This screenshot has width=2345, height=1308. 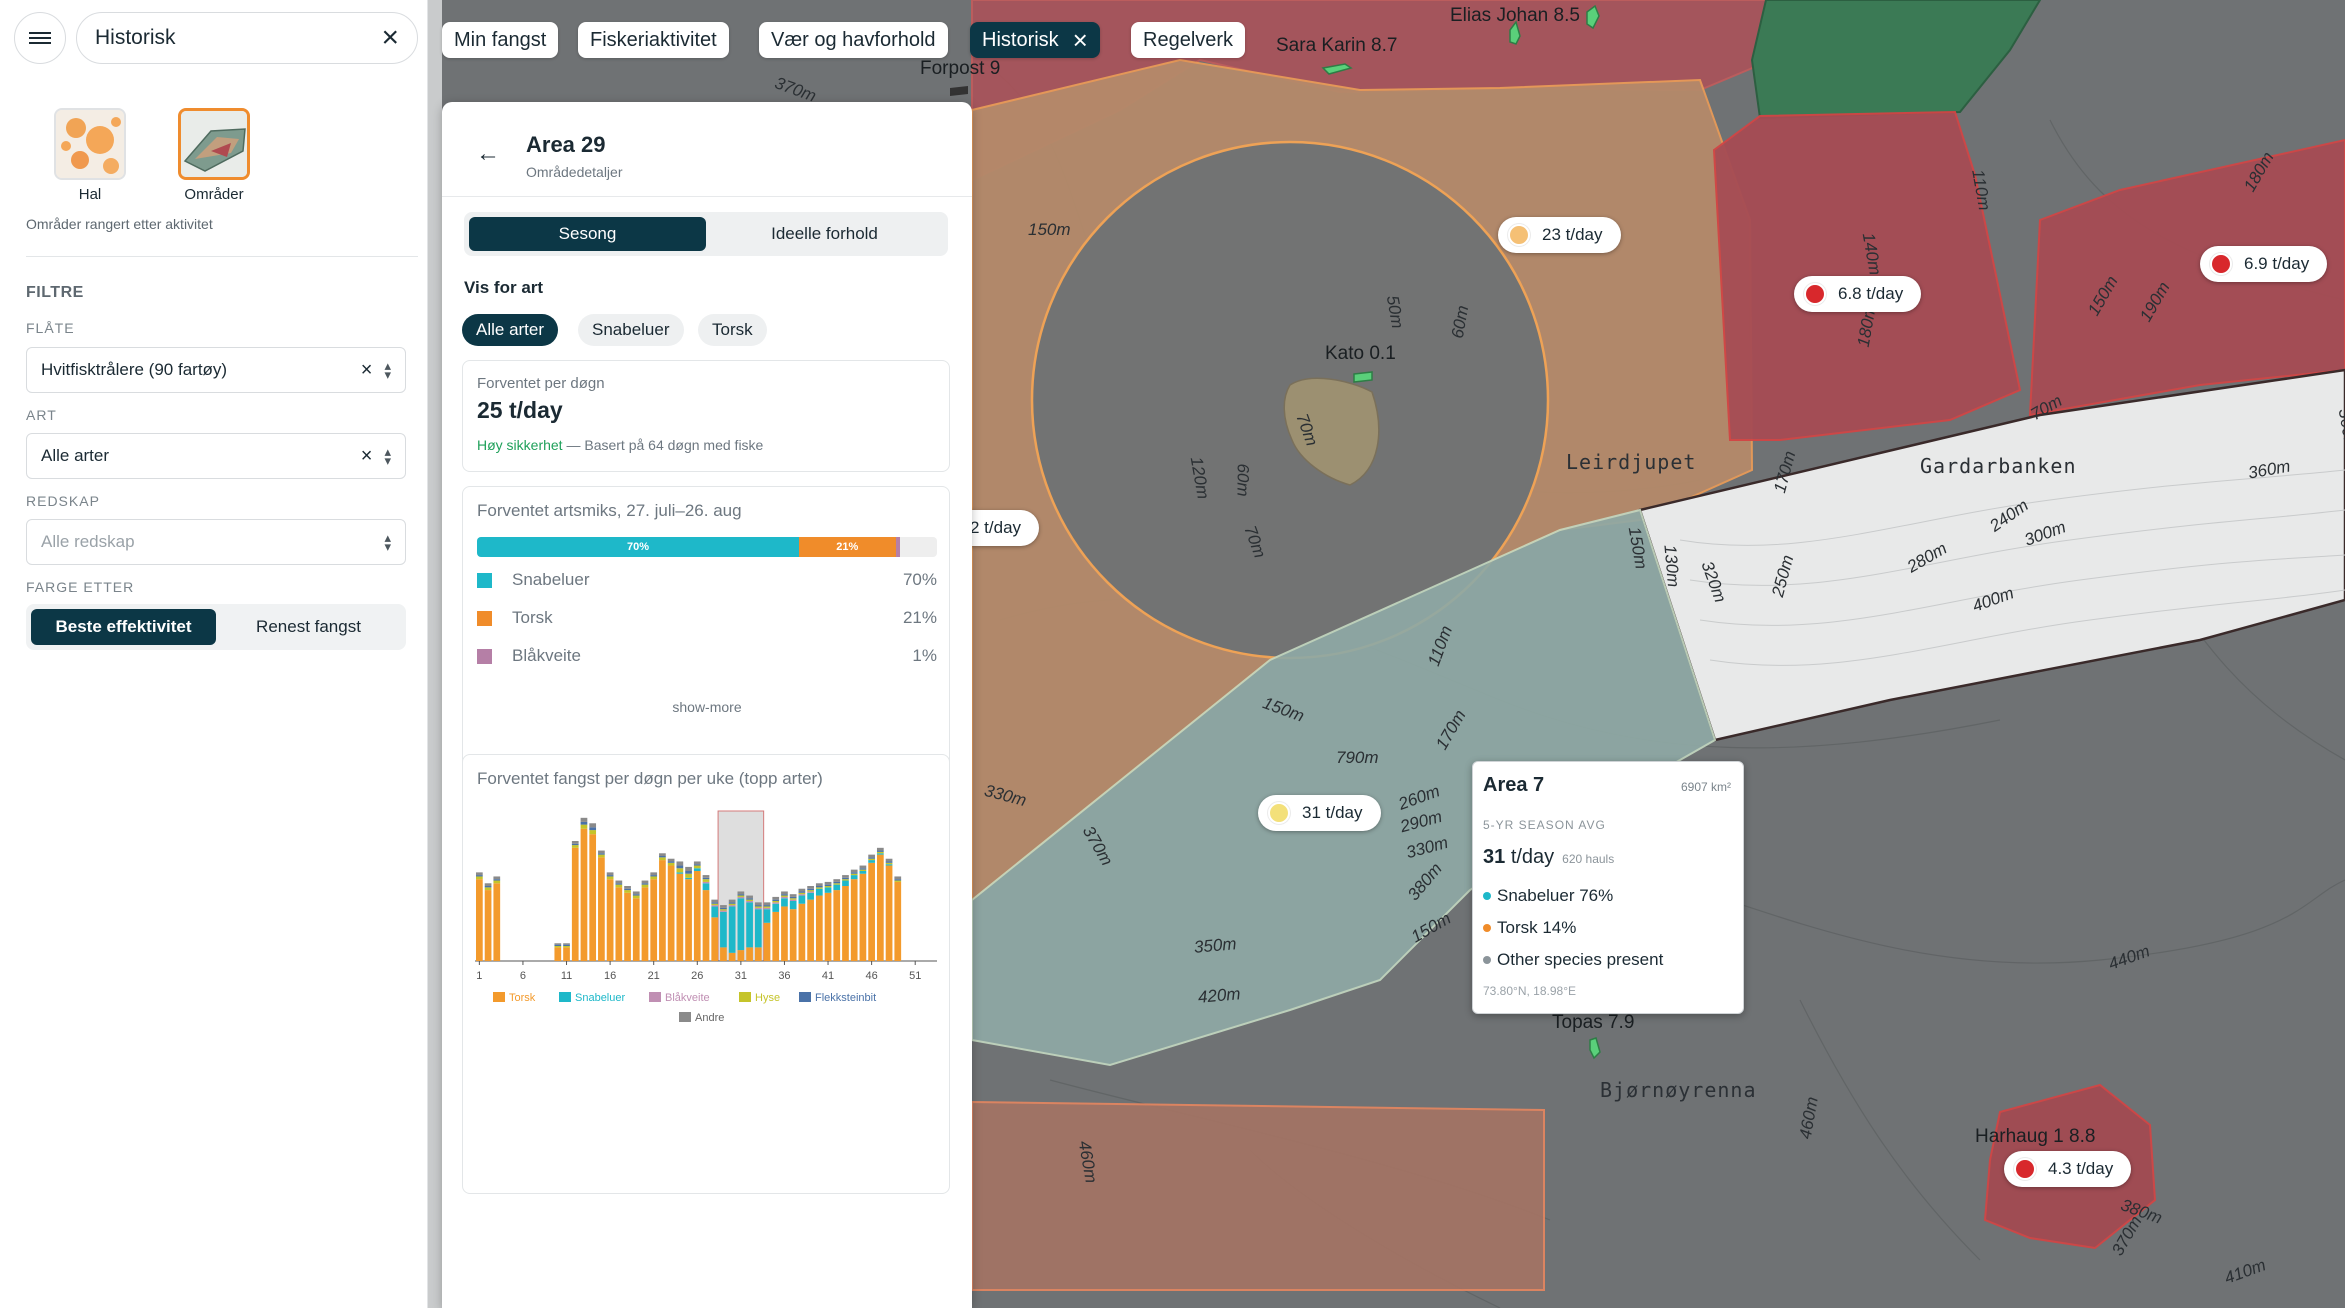 I want to click on species-pill-alle: Alle arter, so click(x=510, y=330).